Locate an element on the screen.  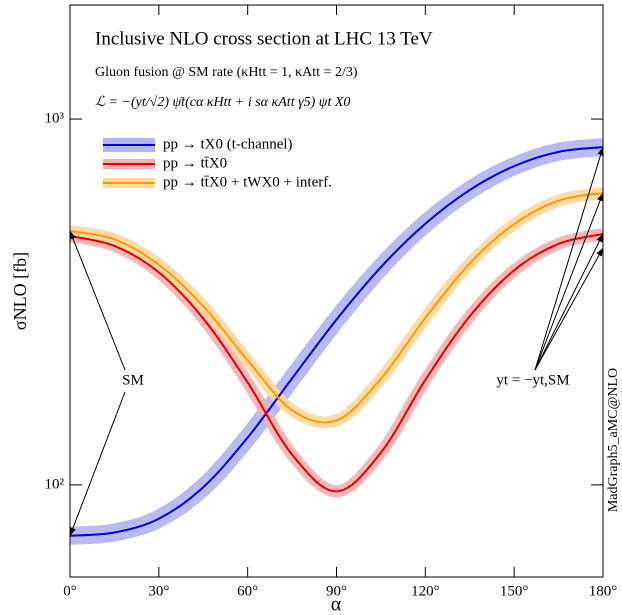
x-tick-label: 60° is located at coordinates (247, 591).